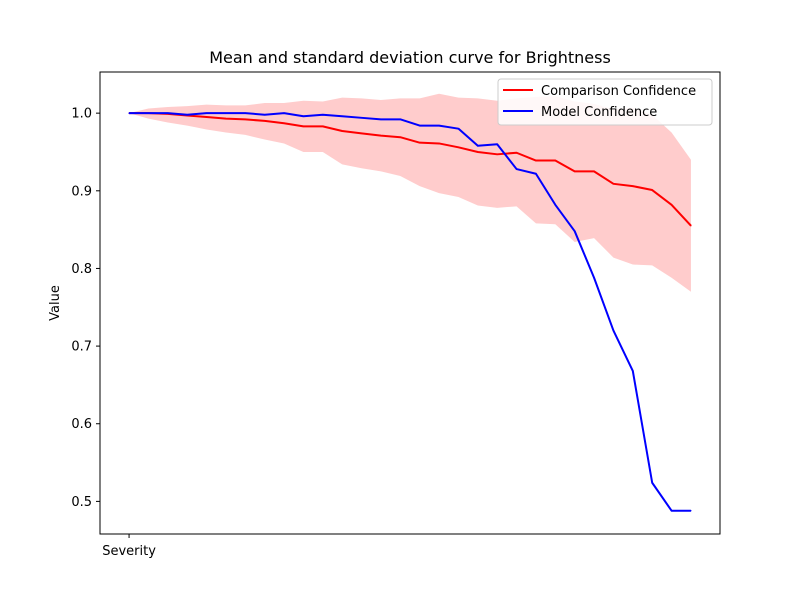  What do you see at coordinates (618, 91) in the screenshot?
I see `legend-label-comparison-confidence: Comparison Confidence` at bounding box center [618, 91].